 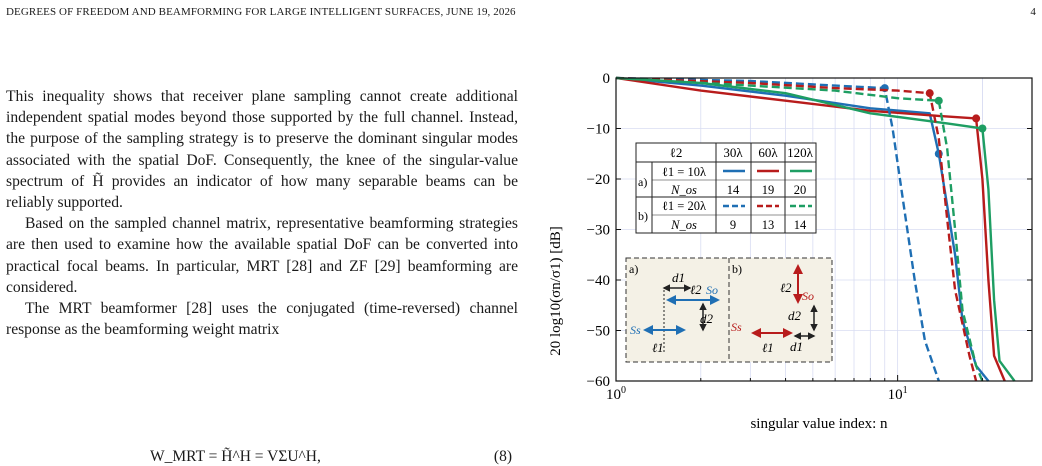 I want to click on table-header-l2: ℓ2, so click(x=676, y=152).